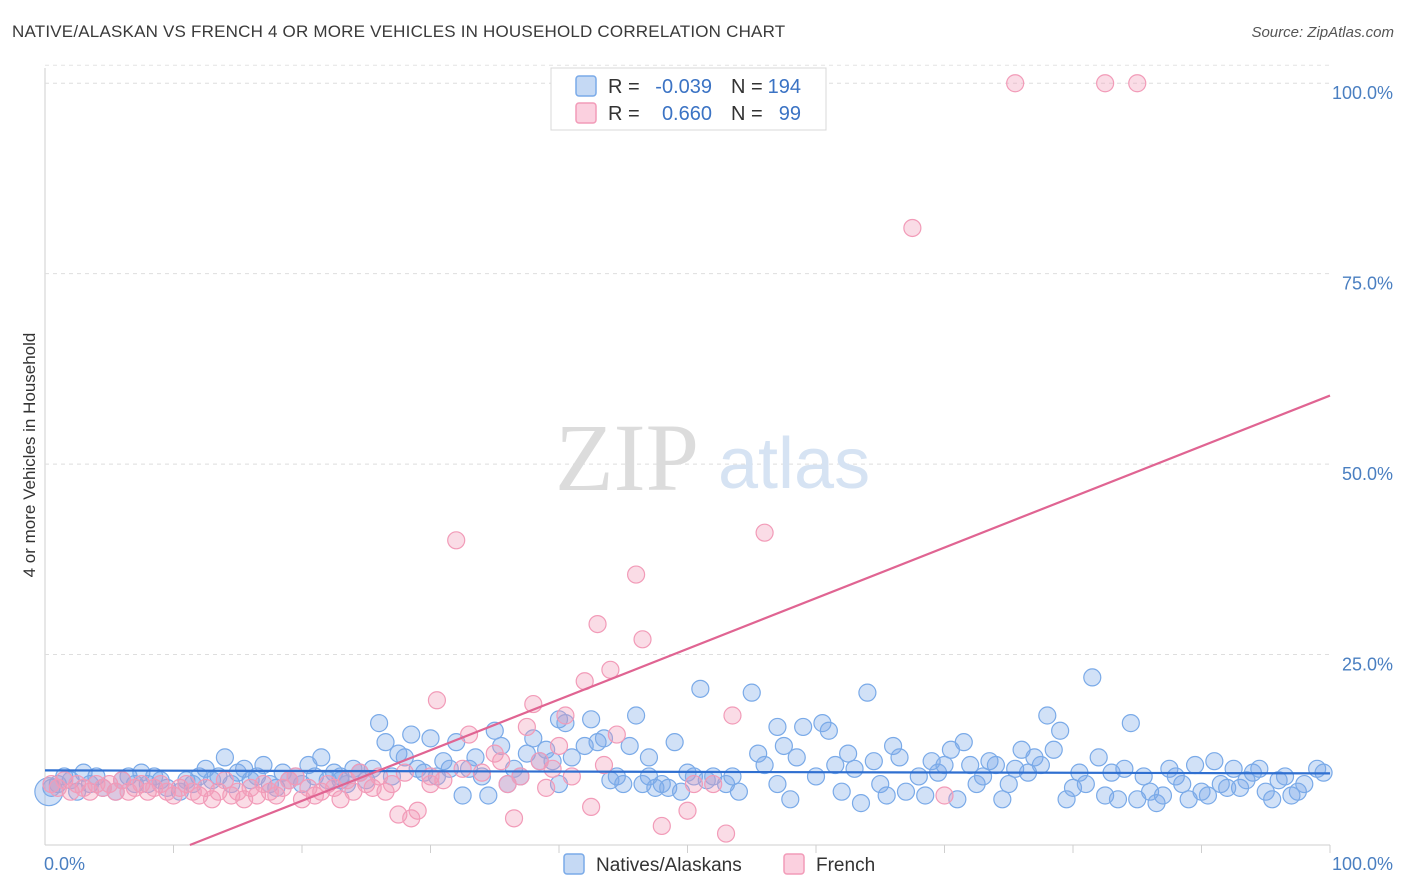 This screenshot has width=1406, height=892. What do you see at coordinates (574, 864) in the screenshot?
I see `legend-swatch-natives-bottom` at bounding box center [574, 864].